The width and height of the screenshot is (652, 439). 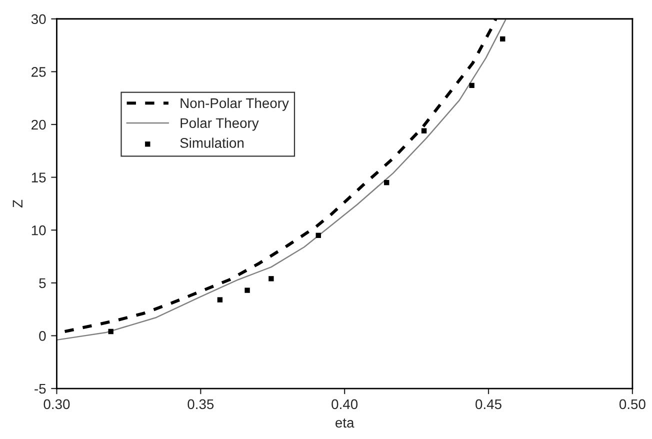 What do you see at coordinates (39, 72) in the screenshot?
I see `y-tick-label: 25` at bounding box center [39, 72].